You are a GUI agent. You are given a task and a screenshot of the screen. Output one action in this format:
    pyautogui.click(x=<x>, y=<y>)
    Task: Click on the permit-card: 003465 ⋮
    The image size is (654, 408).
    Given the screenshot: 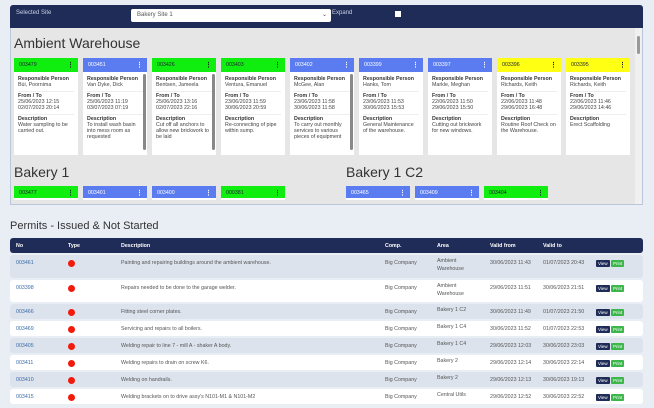 What is the action you would take?
    pyautogui.click(x=378, y=193)
    